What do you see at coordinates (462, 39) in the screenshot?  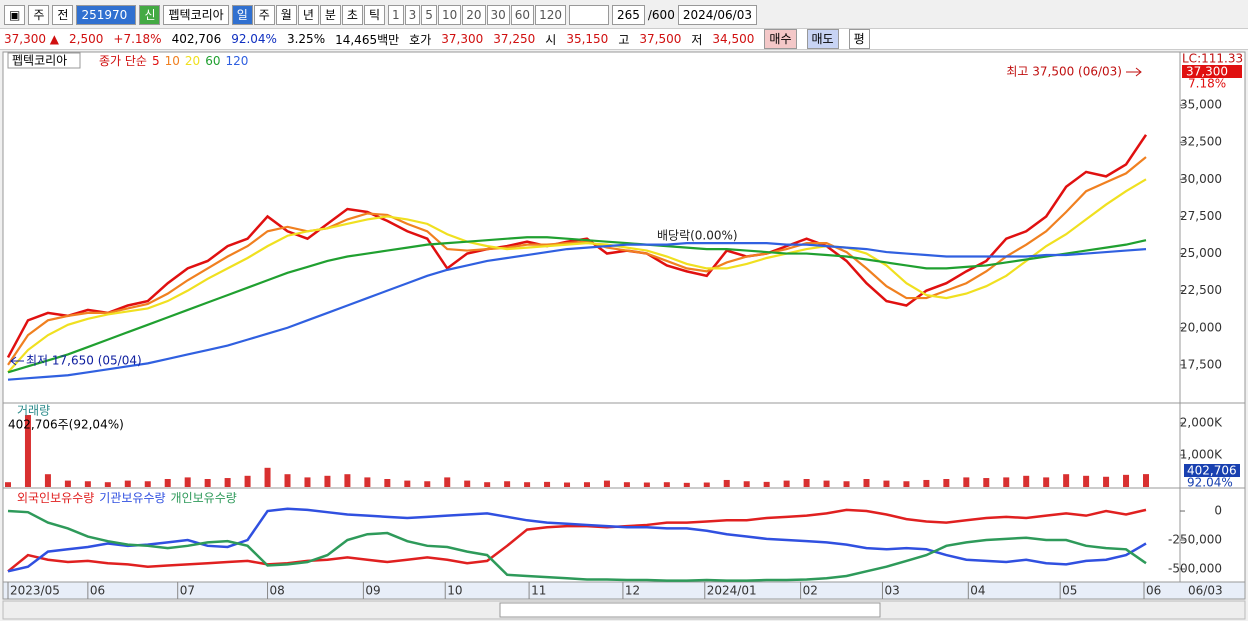 I see `ask: 37,300` at bounding box center [462, 39].